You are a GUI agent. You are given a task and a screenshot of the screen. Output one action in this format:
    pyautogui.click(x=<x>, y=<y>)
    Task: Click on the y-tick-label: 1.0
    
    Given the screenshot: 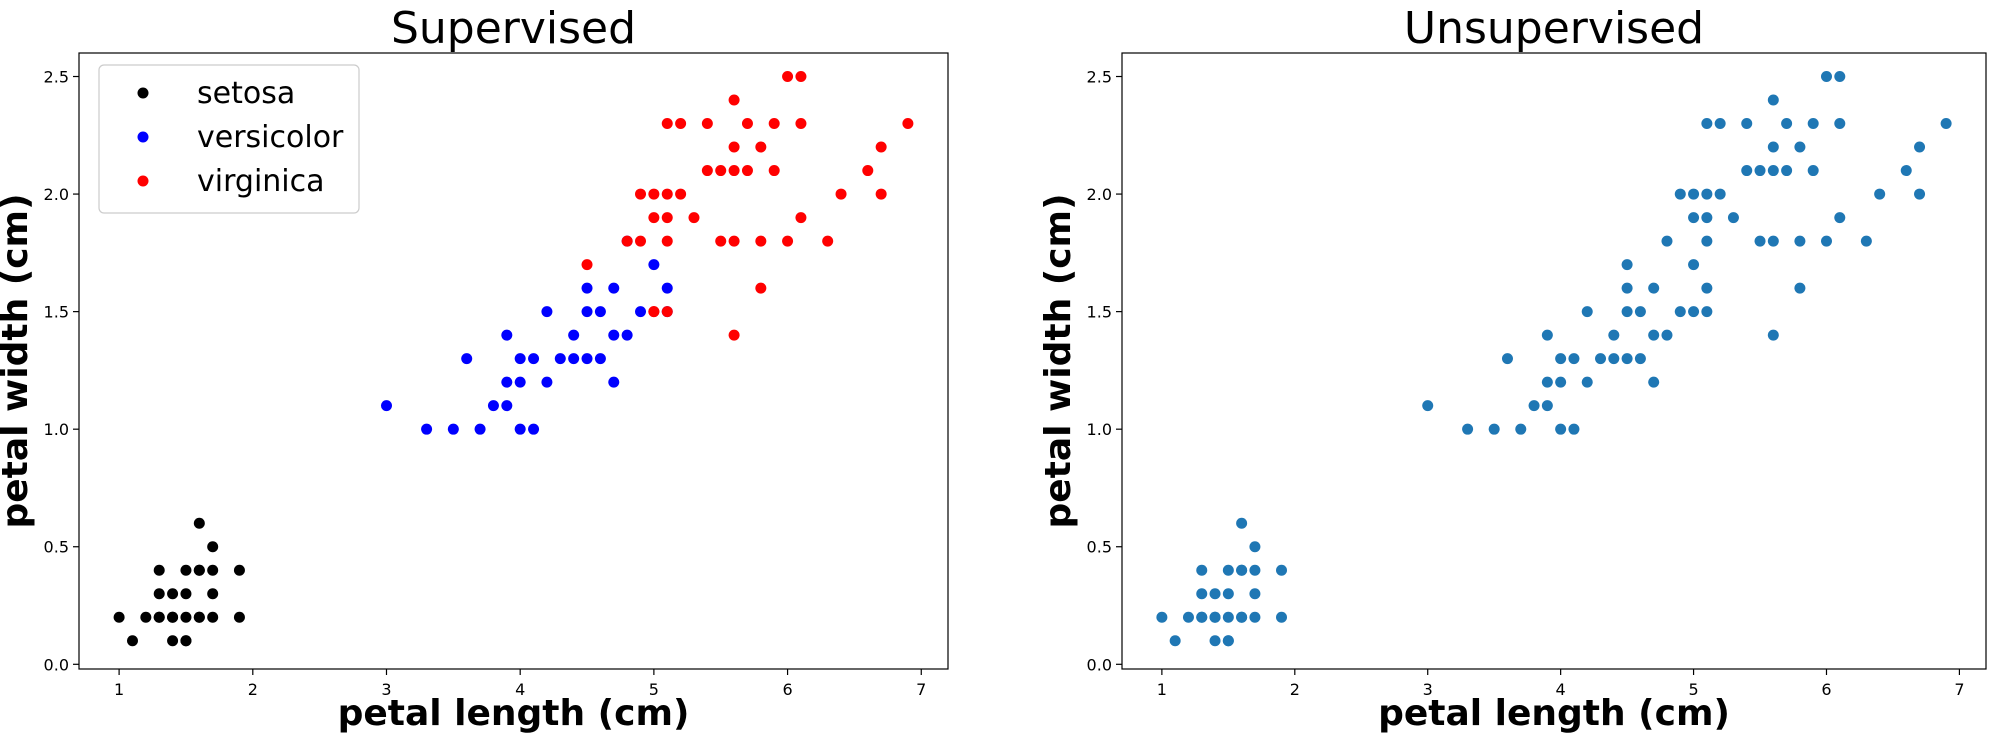 What is the action you would take?
    pyautogui.click(x=1099, y=429)
    